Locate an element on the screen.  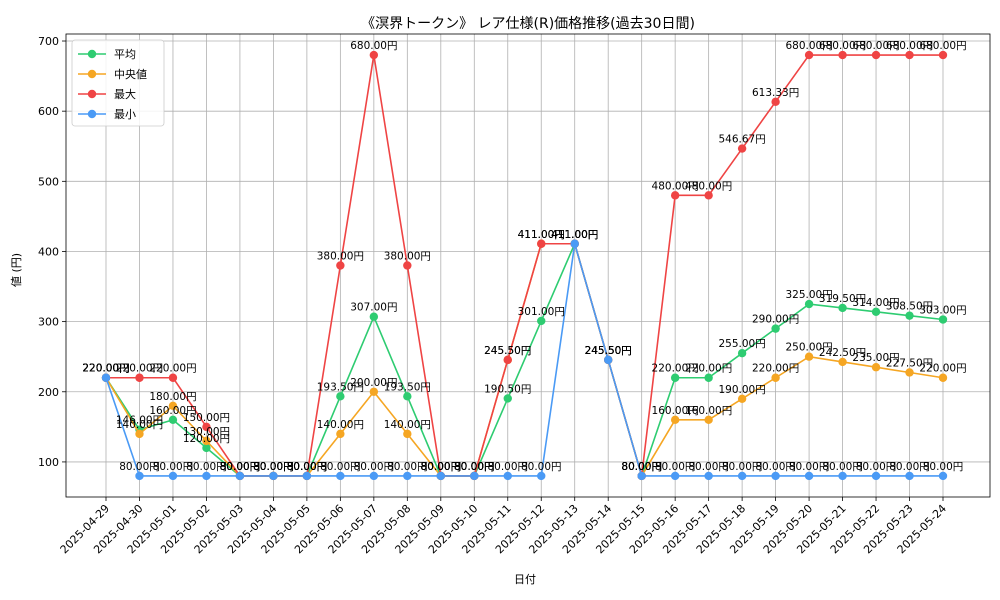
data-label: 160.00円 is located at coordinates (708, 411).